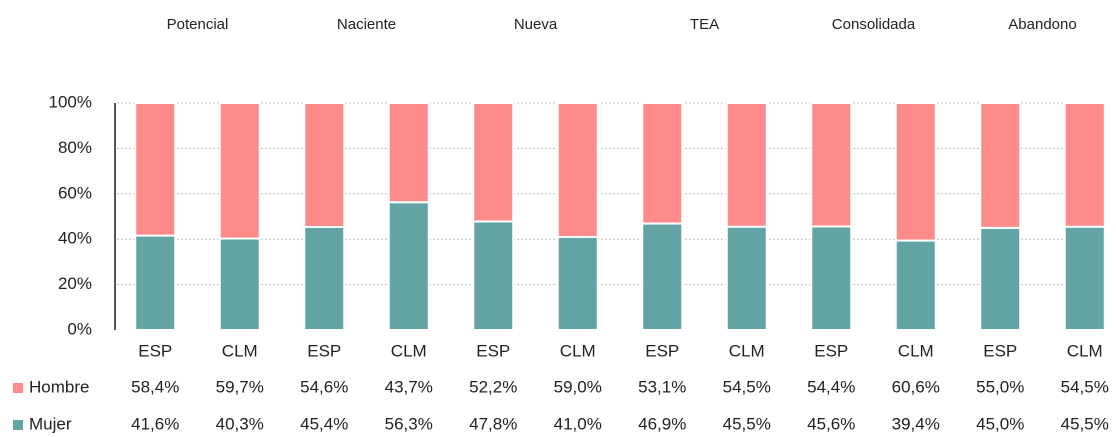 This screenshot has height=437, width=1116. What do you see at coordinates (831, 423) in the screenshot?
I see `table-value: 45,6%` at bounding box center [831, 423].